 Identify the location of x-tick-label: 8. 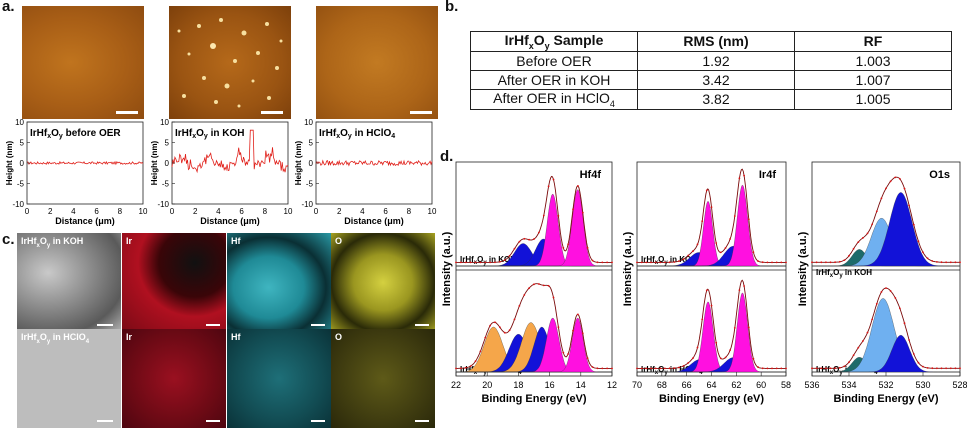
(409, 211).